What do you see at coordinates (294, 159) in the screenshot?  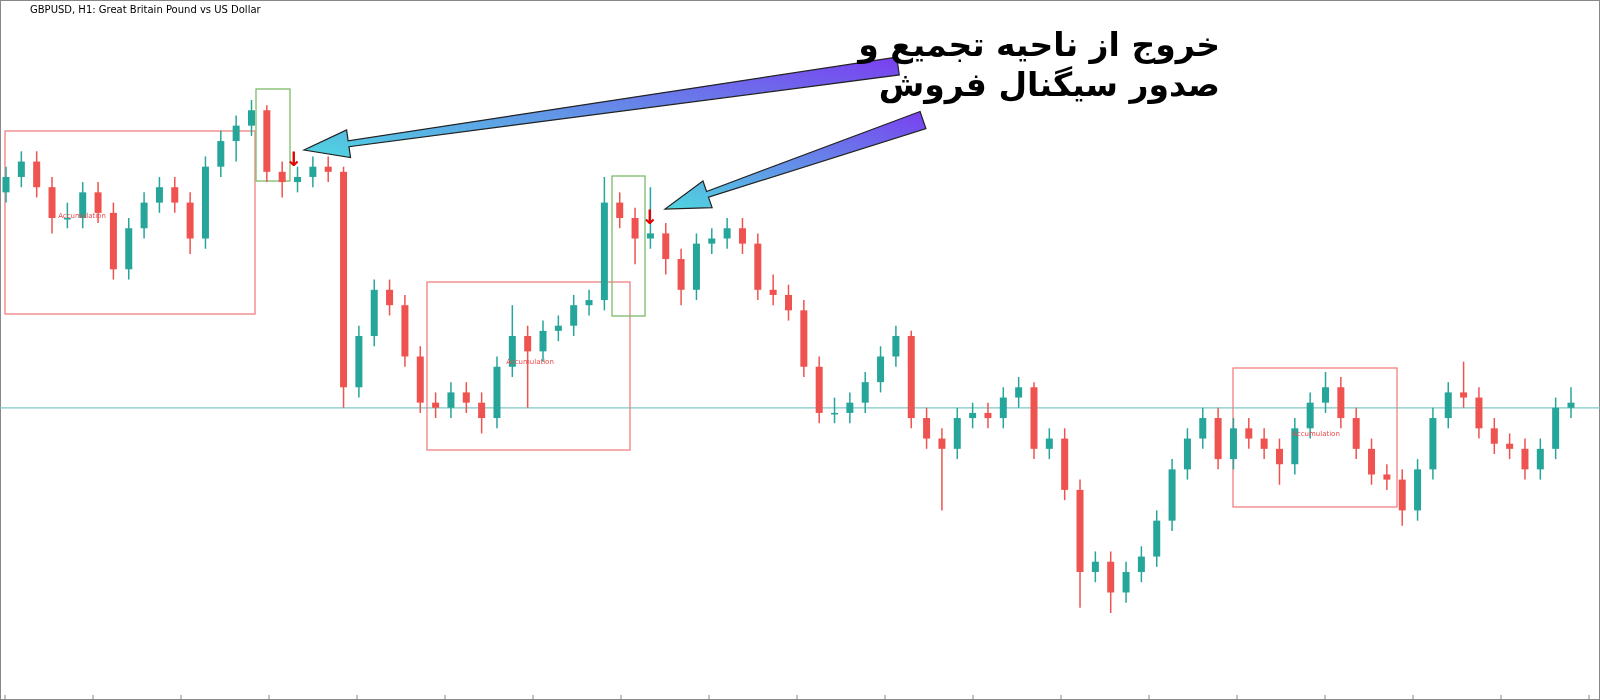 I see `annotation: ↓` at bounding box center [294, 159].